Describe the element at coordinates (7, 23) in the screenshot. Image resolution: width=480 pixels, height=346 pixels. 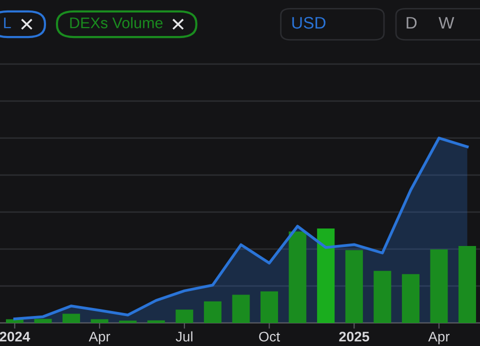
I see `text: L` at that location.